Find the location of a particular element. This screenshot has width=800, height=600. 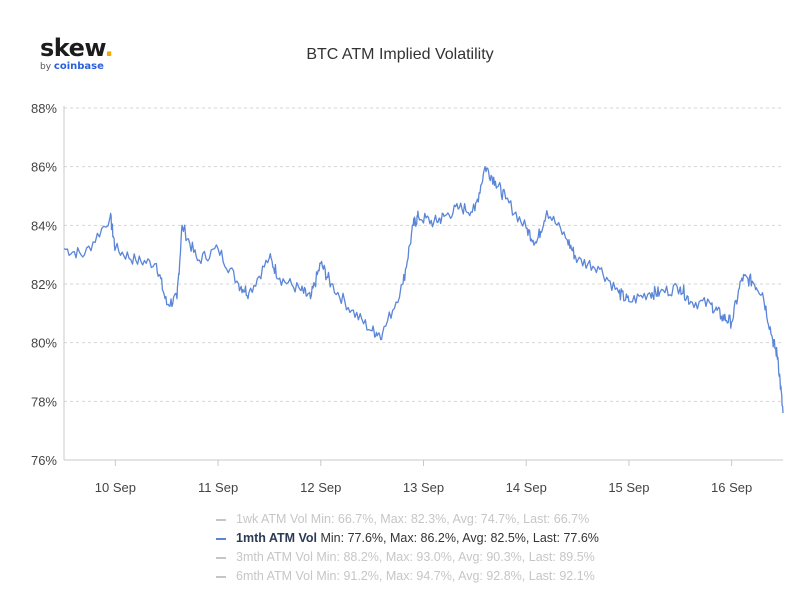

logo-byline: by coinbase is located at coordinates (72, 66).